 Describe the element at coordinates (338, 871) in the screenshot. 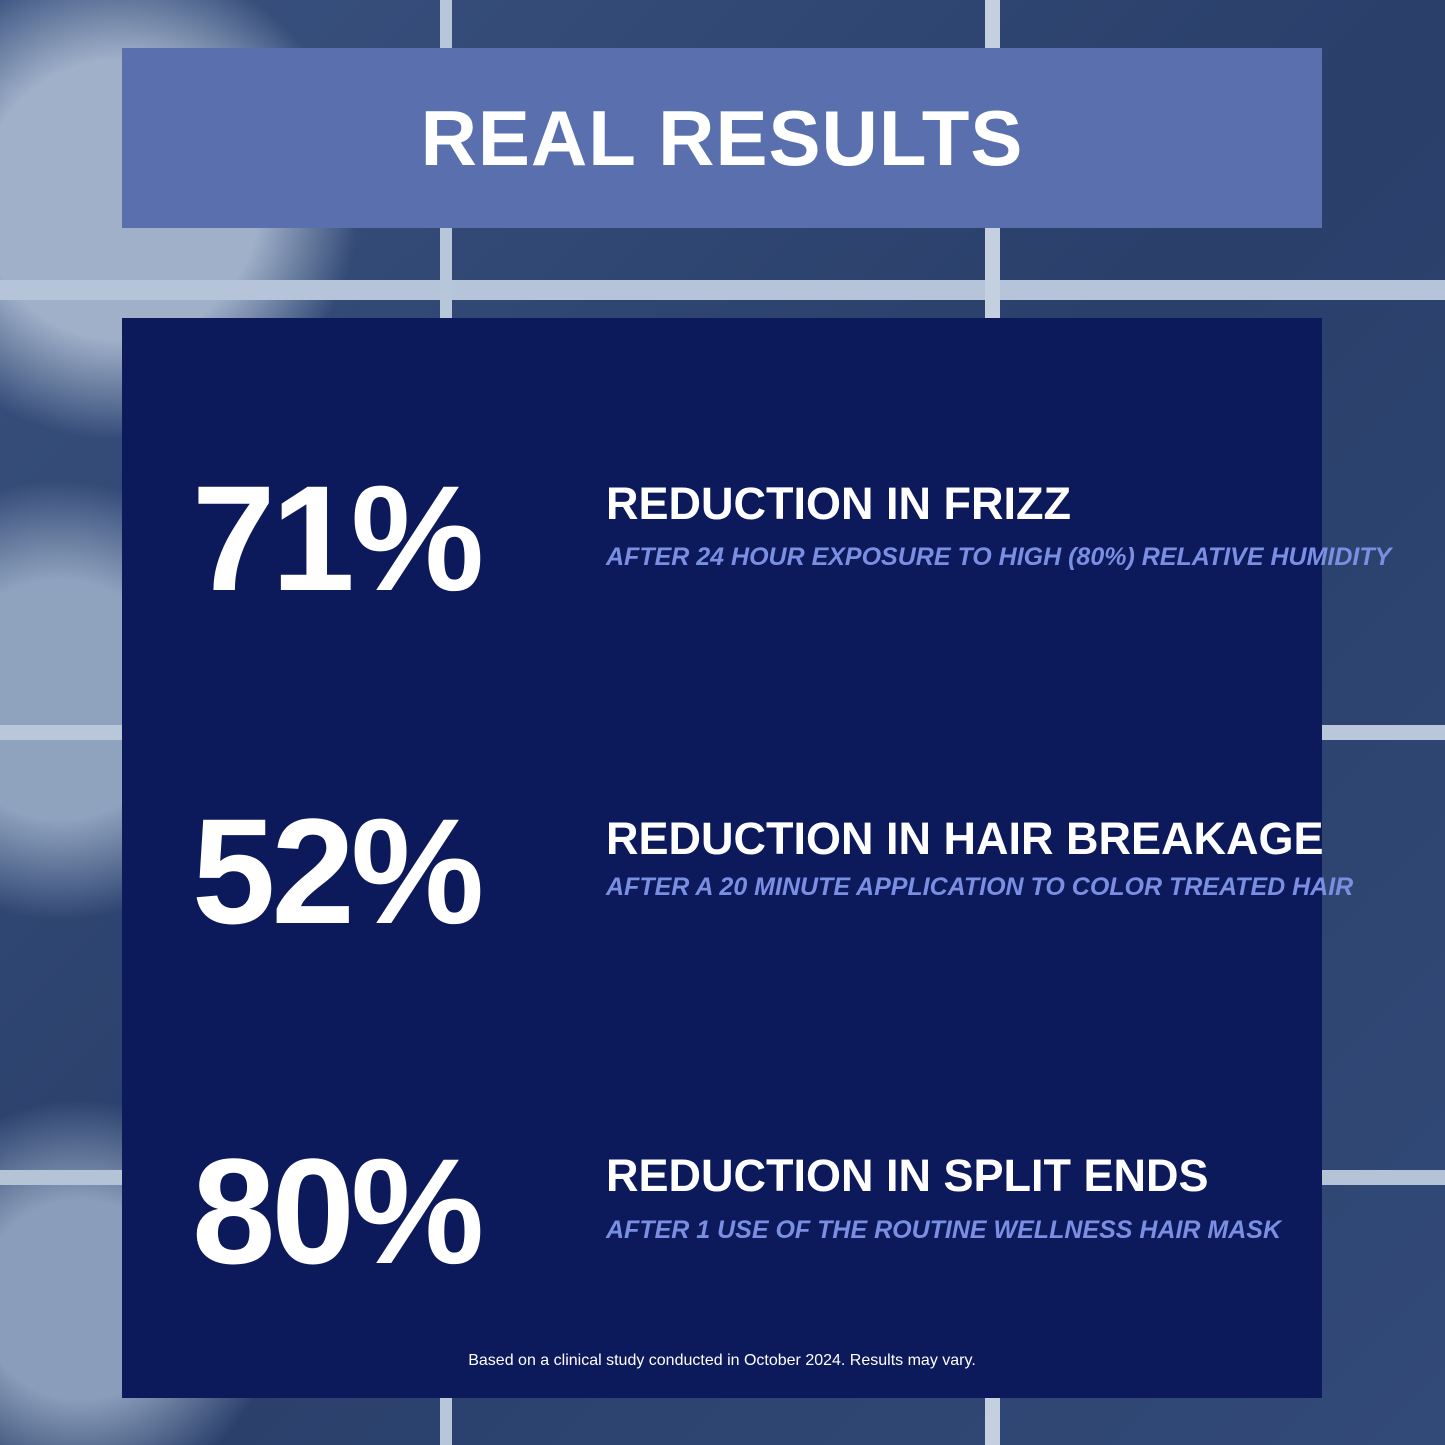

I see `stat-value: 52%` at that location.